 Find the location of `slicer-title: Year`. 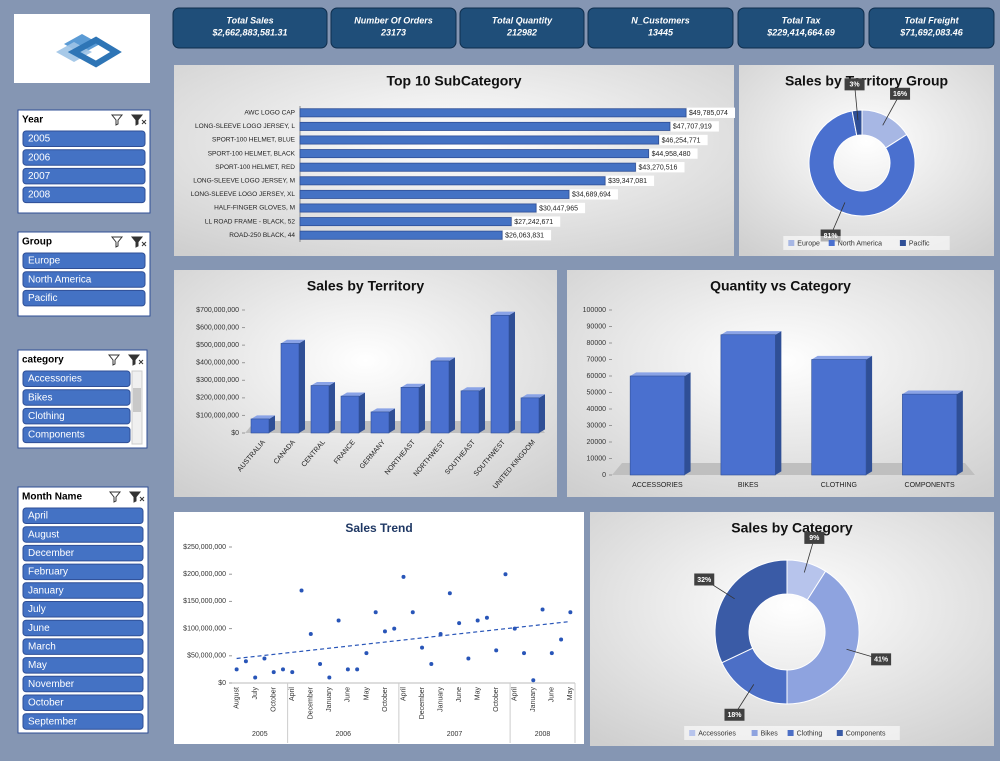

slicer-title: Year is located at coordinates (32, 120).